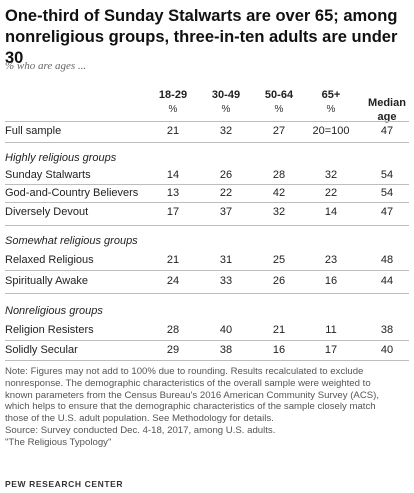 Image resolution: width=414 pixels, height=493 pixels. What do you see at coordinates (279, 175) in the screenshot?
I see `cell-sunday-stalwarts-50-64: 28` at bounding box center [279, 175].